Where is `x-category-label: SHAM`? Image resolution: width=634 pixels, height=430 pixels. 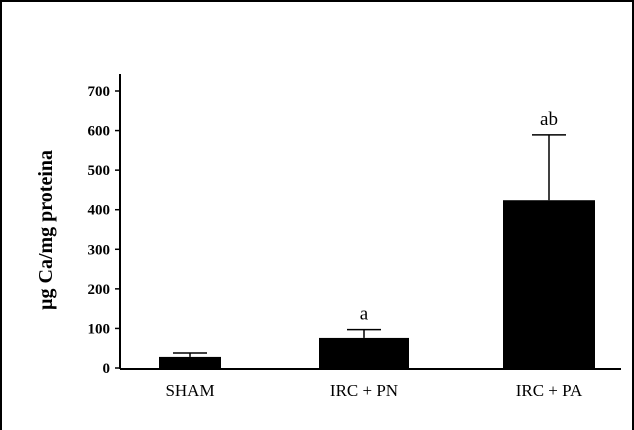
x-category-label: SHAM is located at coordinates (189, 390).